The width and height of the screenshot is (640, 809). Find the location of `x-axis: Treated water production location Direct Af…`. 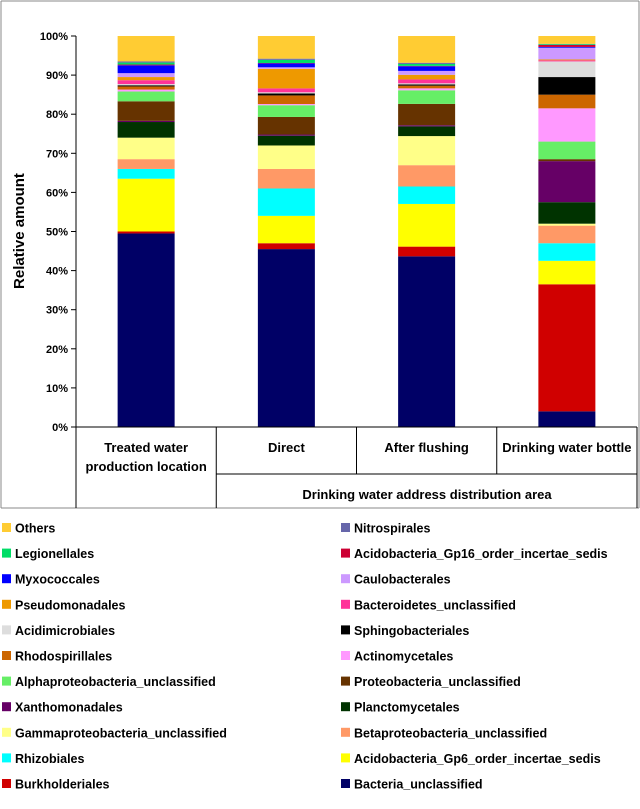

x-axis: Treated water production location Direct Af… is located at coordinates (356, 467).